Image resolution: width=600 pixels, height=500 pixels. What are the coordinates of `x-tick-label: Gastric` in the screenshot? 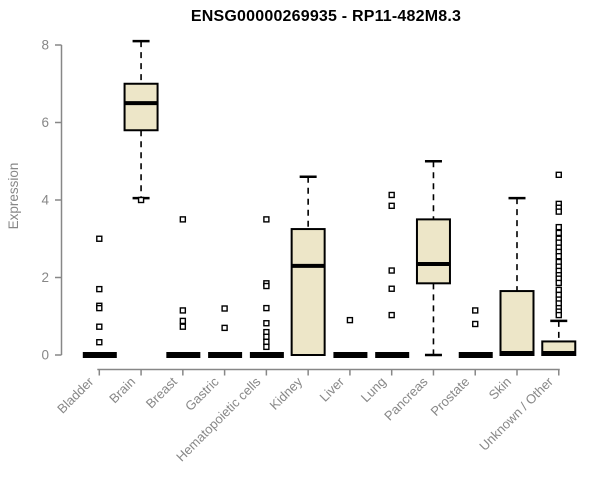 It's located at (202, 394).